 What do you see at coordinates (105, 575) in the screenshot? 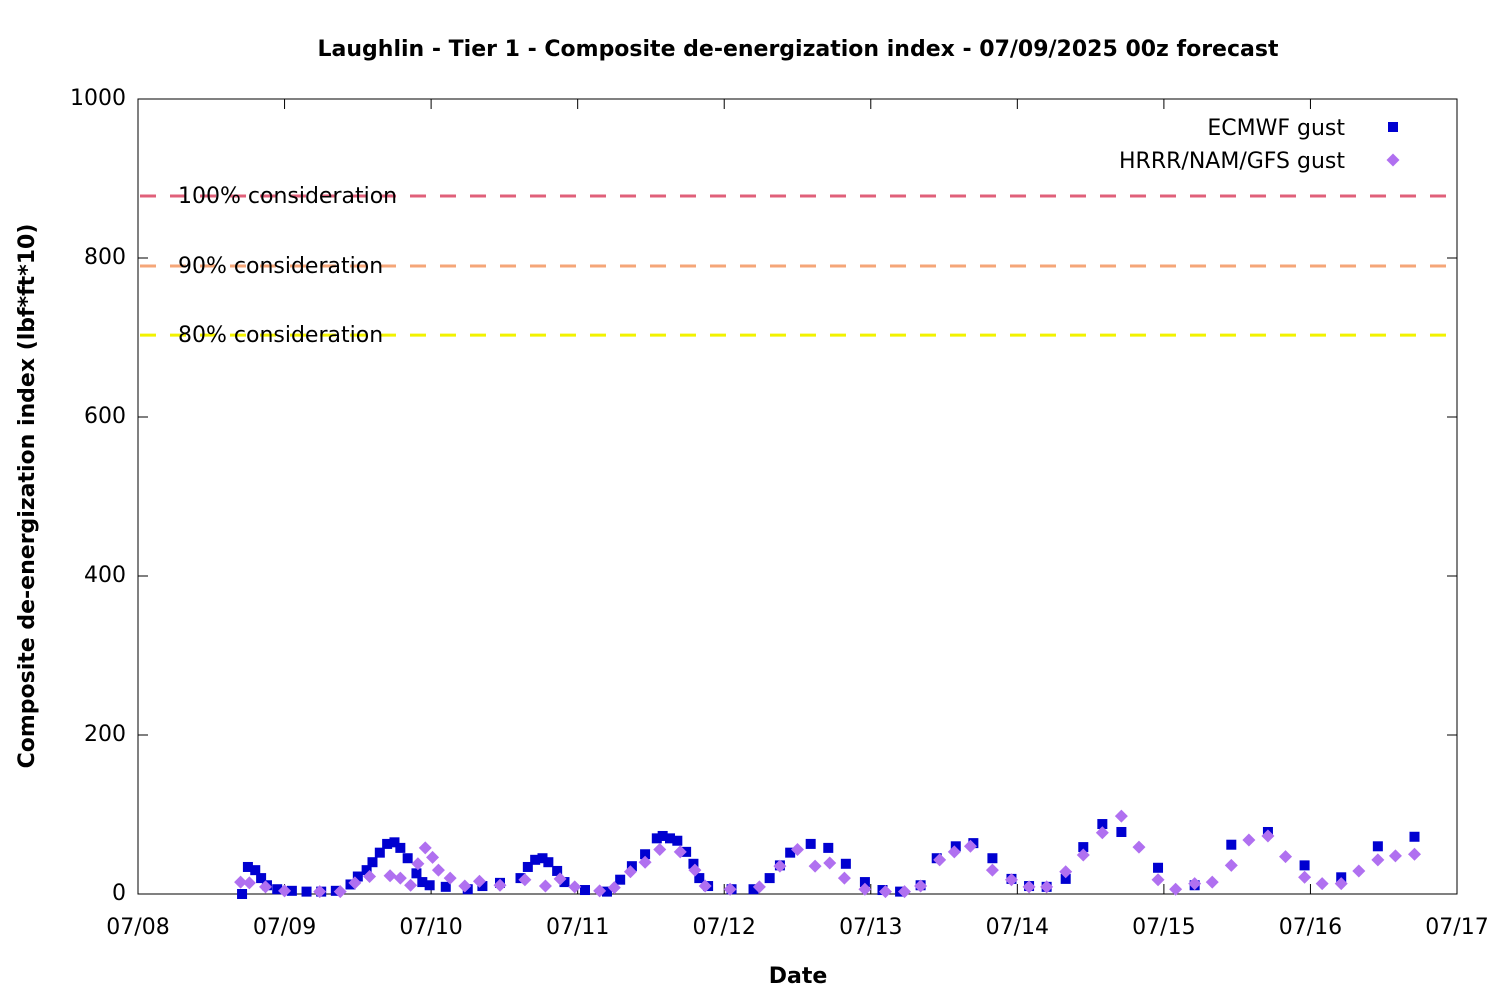
I see `y-tick-label: 400` at bounding box center [105, 575].